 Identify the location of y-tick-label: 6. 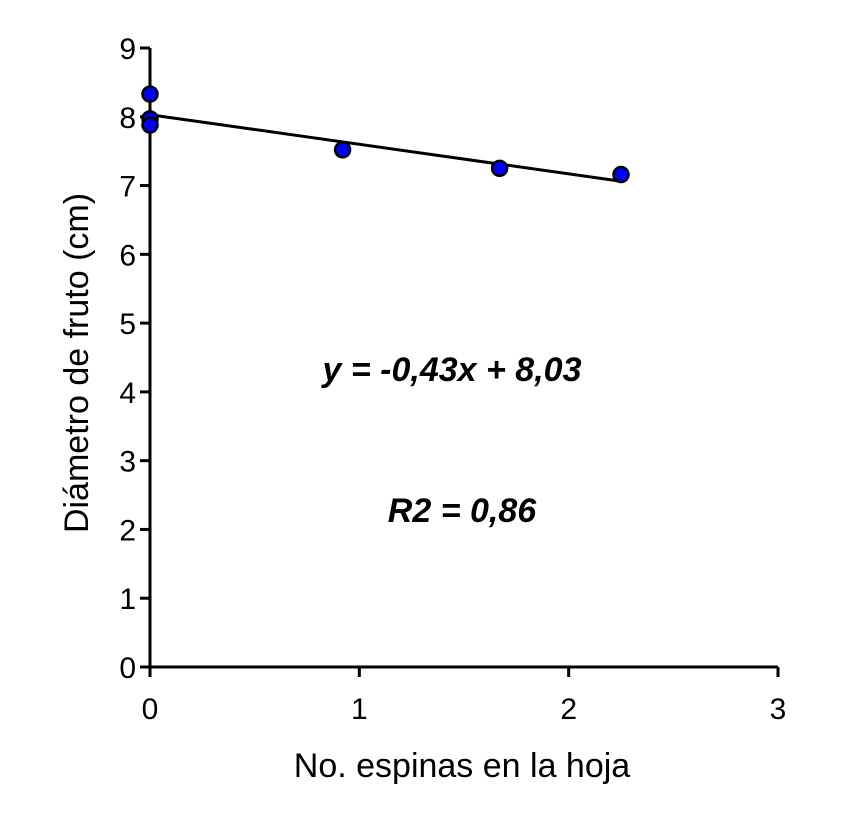
(127, 255).